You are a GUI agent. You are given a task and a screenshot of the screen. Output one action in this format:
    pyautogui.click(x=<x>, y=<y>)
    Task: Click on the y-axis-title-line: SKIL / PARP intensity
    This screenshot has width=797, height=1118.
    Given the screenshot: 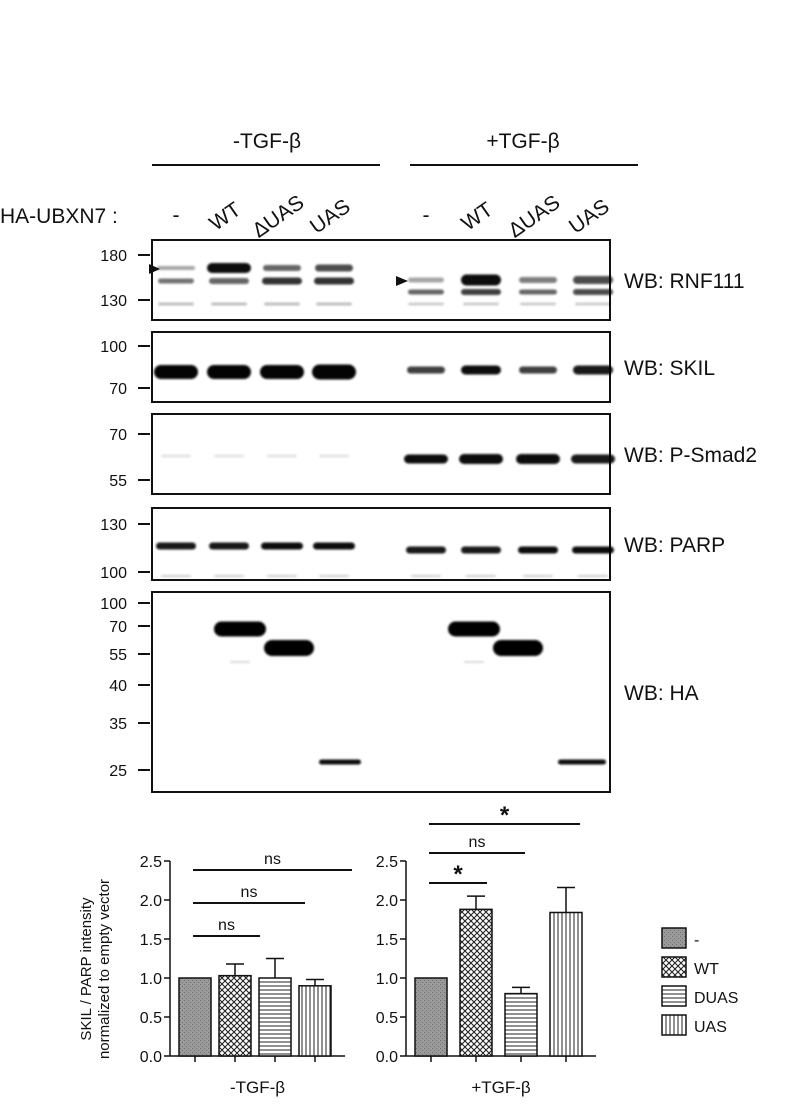 What is the action you would take?
    pyautogui.click(x=86, y=969)
    